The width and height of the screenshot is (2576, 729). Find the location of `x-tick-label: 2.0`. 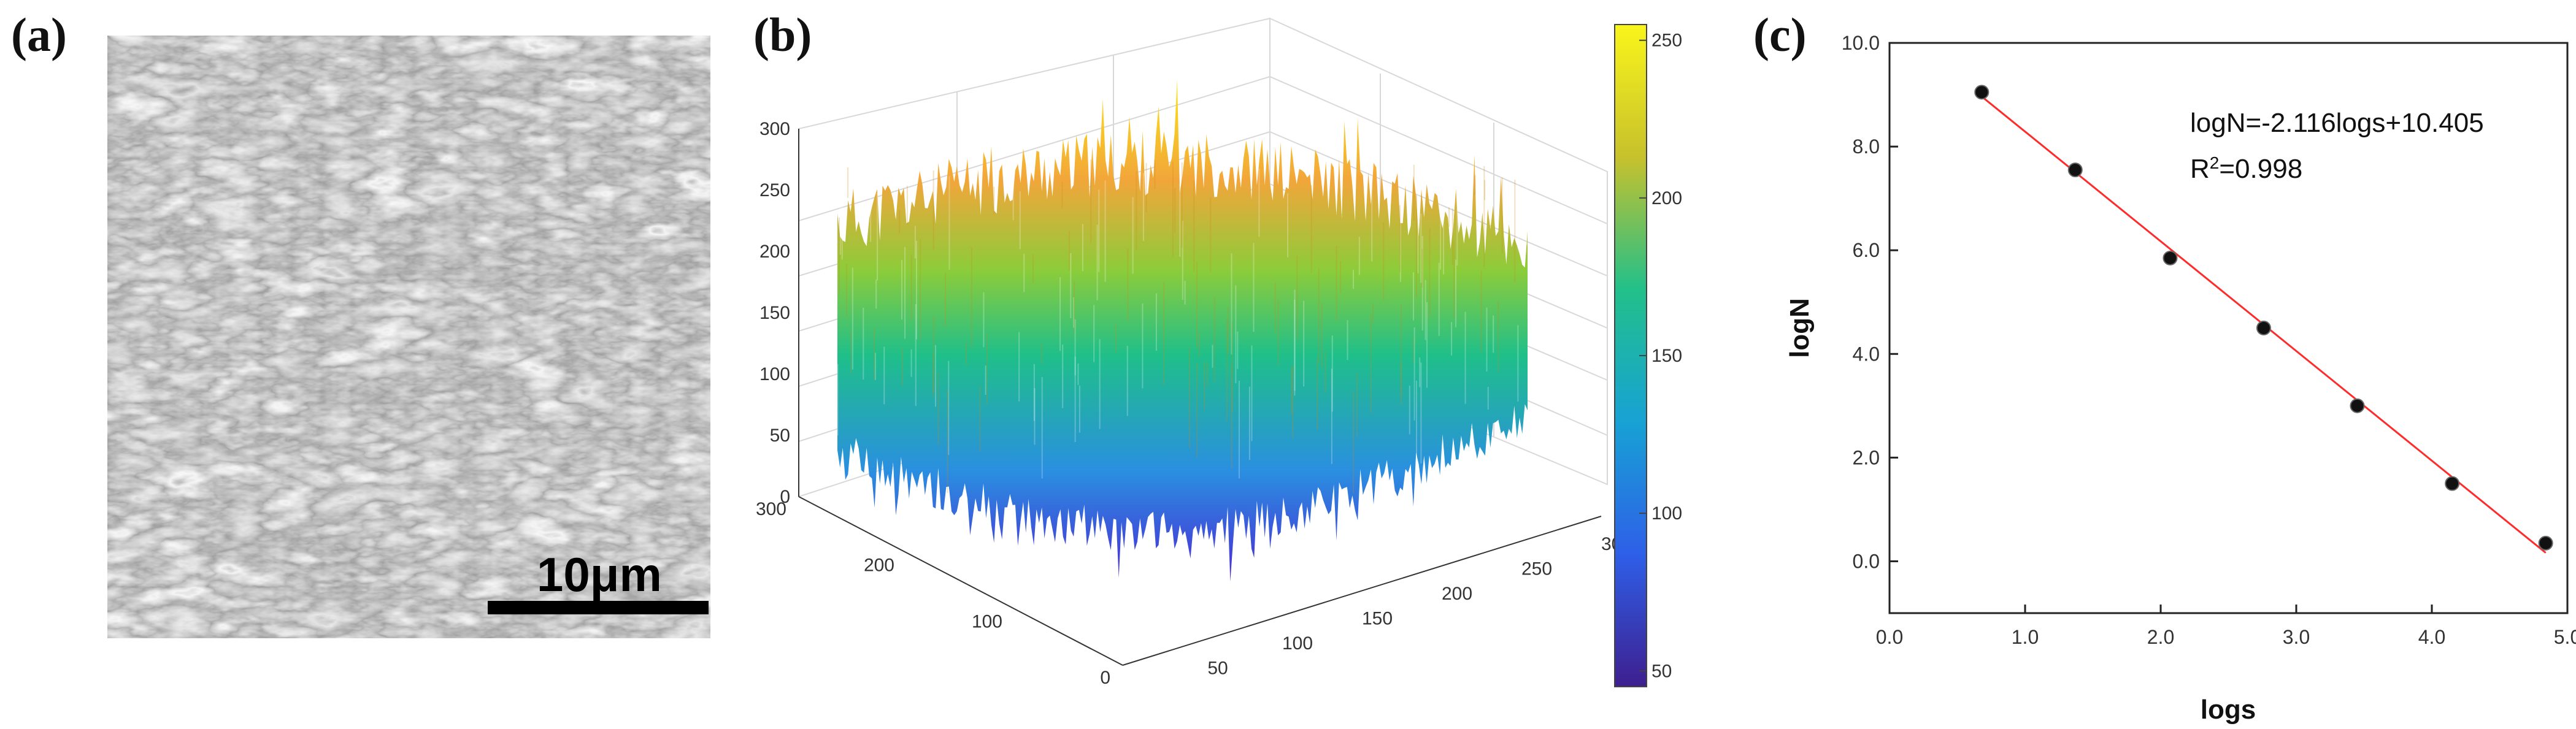

x-tick-label: 2.0 is located at coordinates (2160, 637).